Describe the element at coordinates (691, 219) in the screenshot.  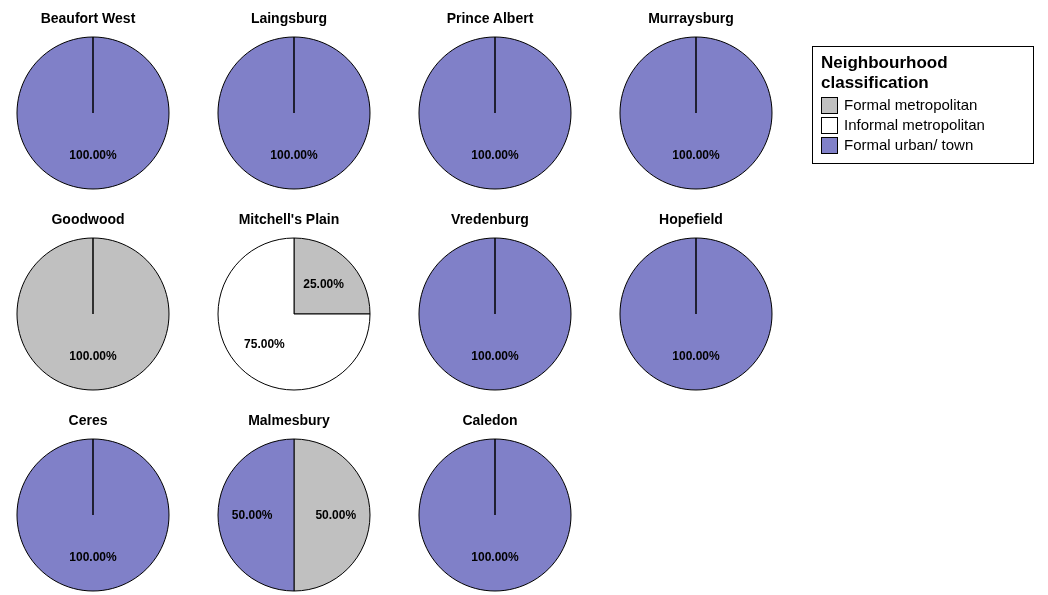
I see `chart-title: Hopefield` at that location.